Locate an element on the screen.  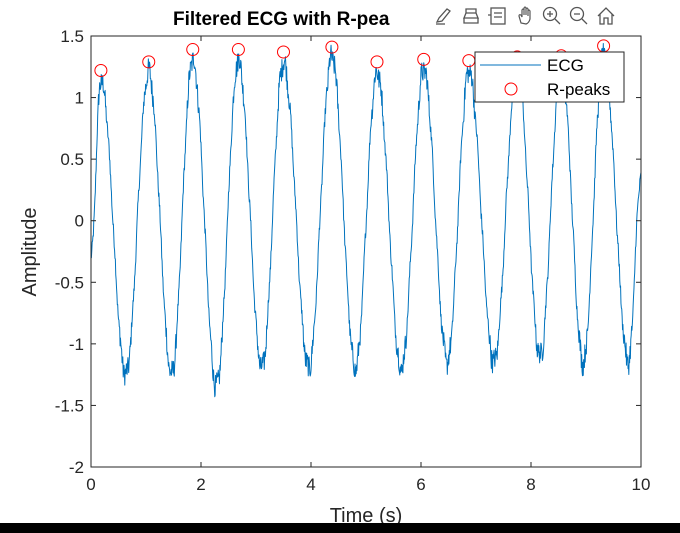
y-tick-label: -0.5 is located at coordinates (69, 282).